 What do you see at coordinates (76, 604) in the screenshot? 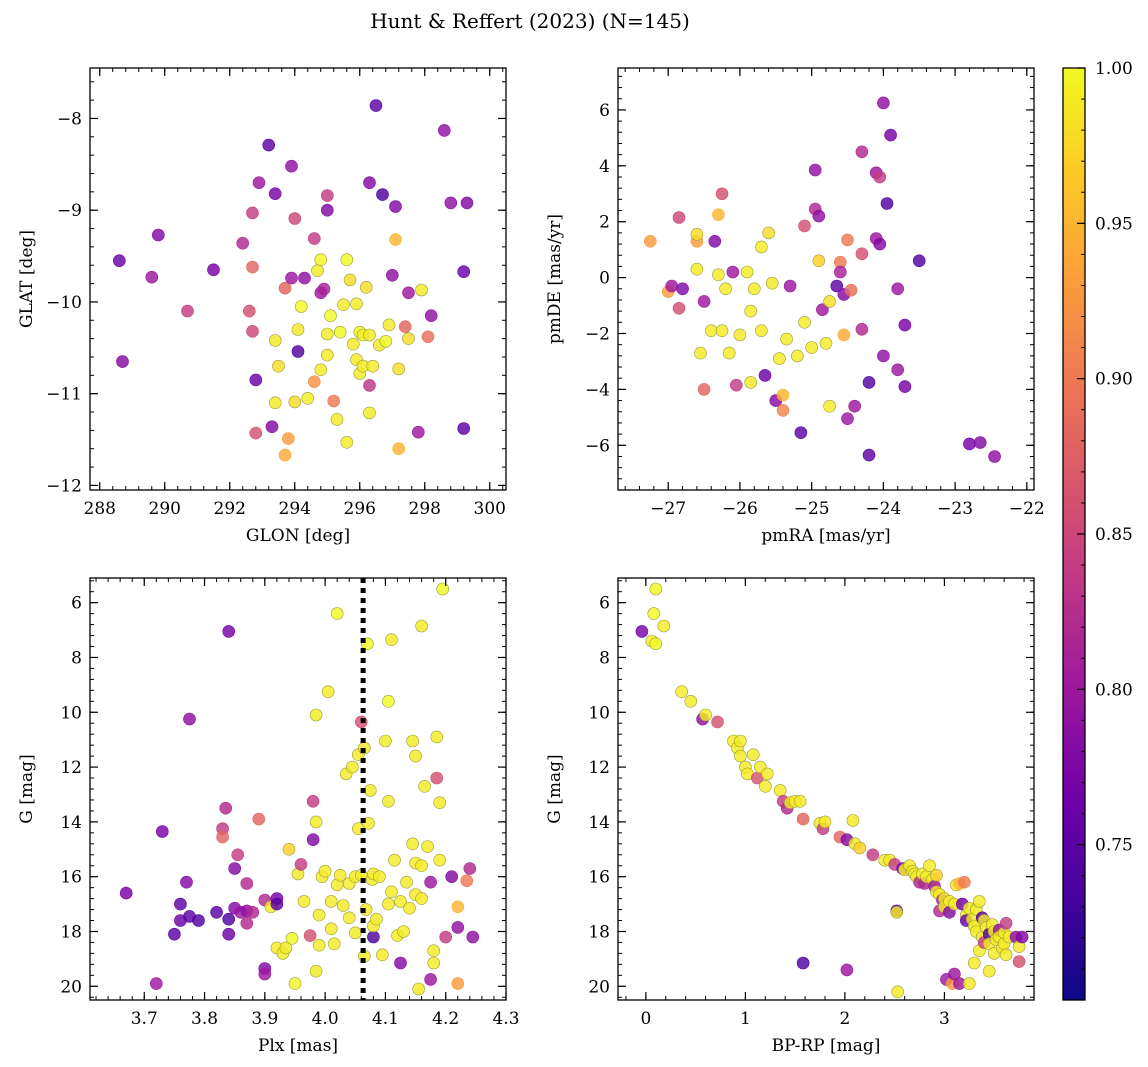
I see `y-tick-label: 6` at bounding box center [76, 604].